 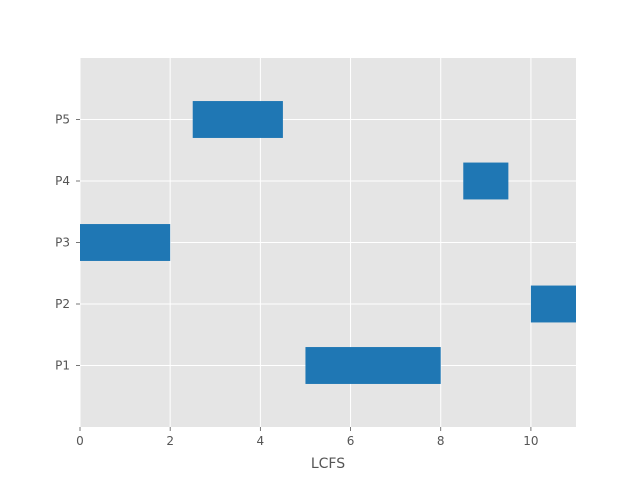 What do you see at coordinates (125, 242) in the screenshot?
I see `bar-p3` at bounding box center [125, 242].